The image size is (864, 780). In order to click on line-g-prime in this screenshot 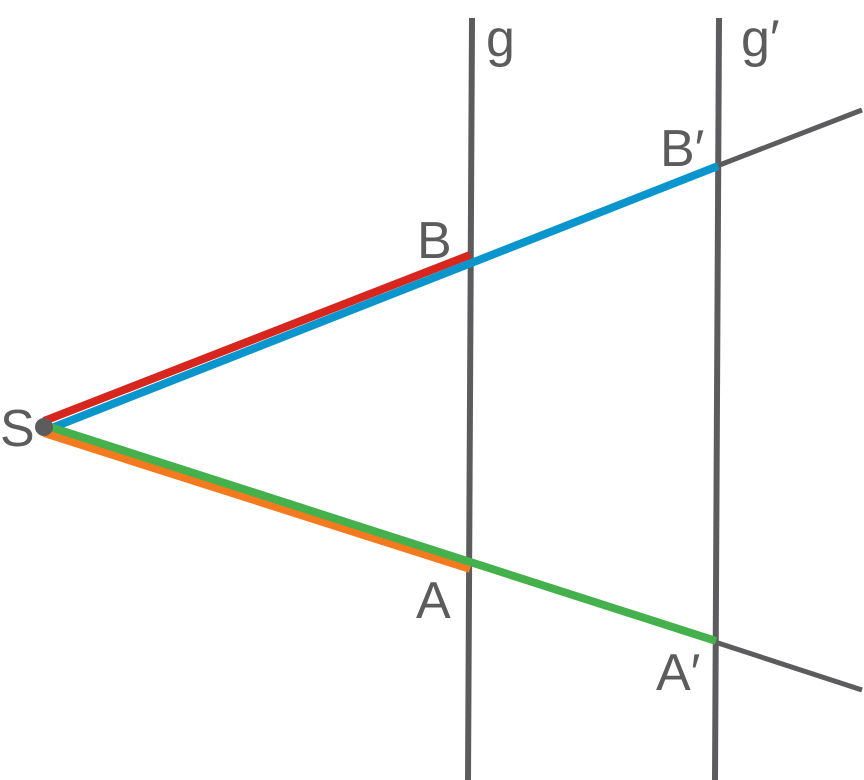, I will do `click(717, 398)`.